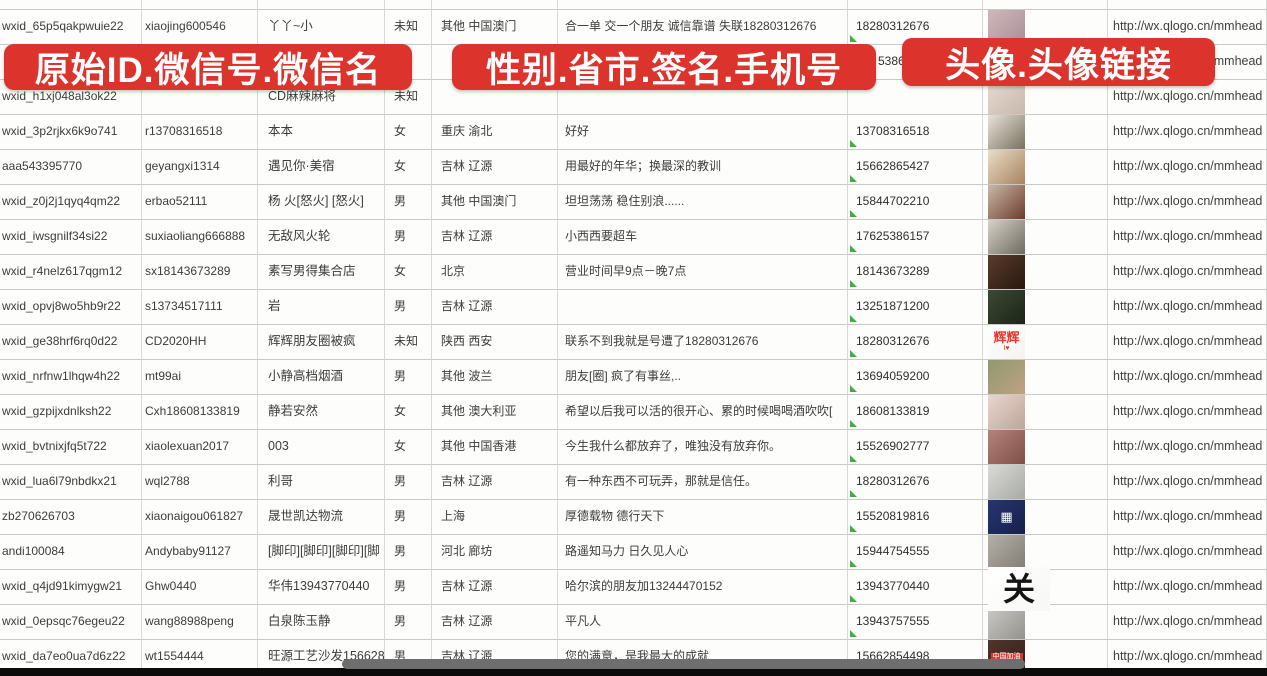 The width and height of the screenshot is (1267, 676). I want to click on cell-wechat-name: 本本, so click(321, 132).